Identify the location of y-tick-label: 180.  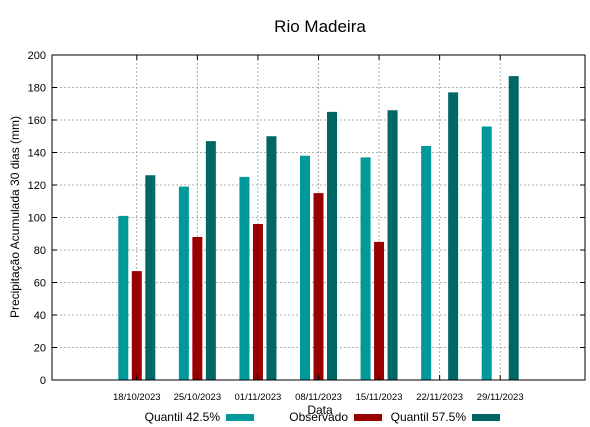
(37, 89).